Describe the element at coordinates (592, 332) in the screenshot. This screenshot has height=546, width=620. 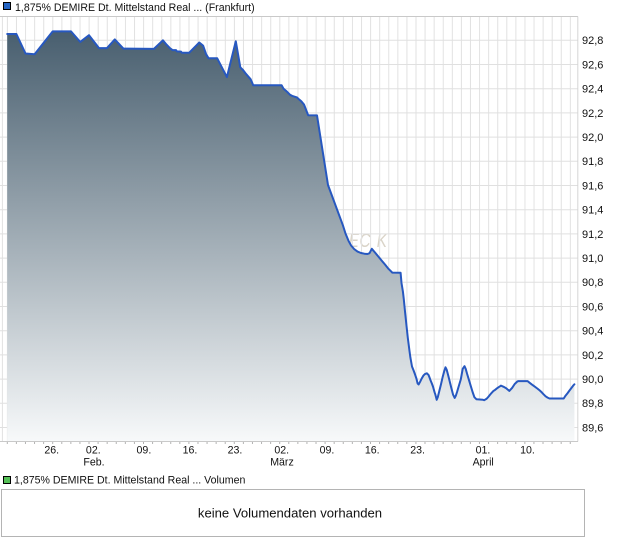
I see `svg-text: 90,4` at that location.